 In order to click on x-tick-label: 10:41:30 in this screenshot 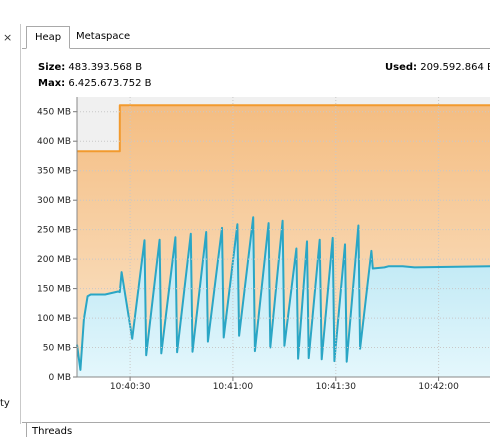, I will do `click(336, 387)`.